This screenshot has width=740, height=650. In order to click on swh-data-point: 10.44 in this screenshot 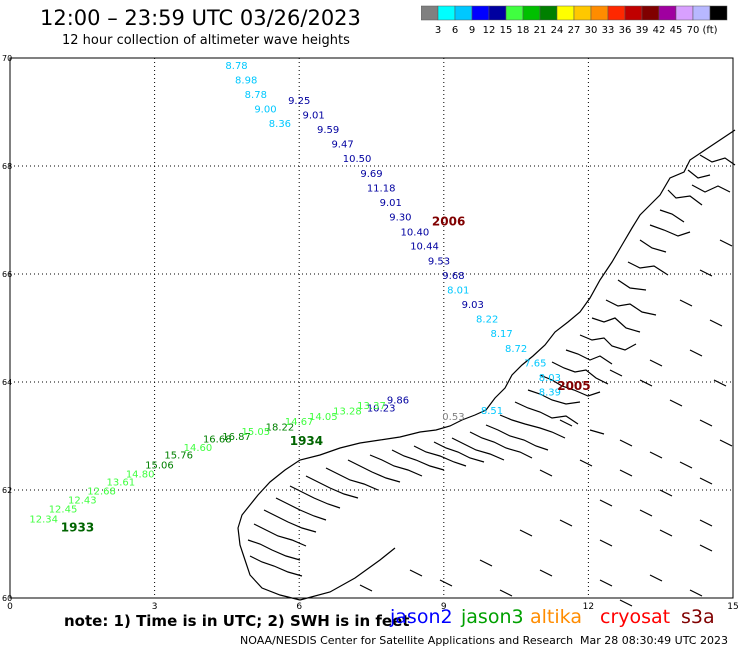, I will do `click(424, 247)`.